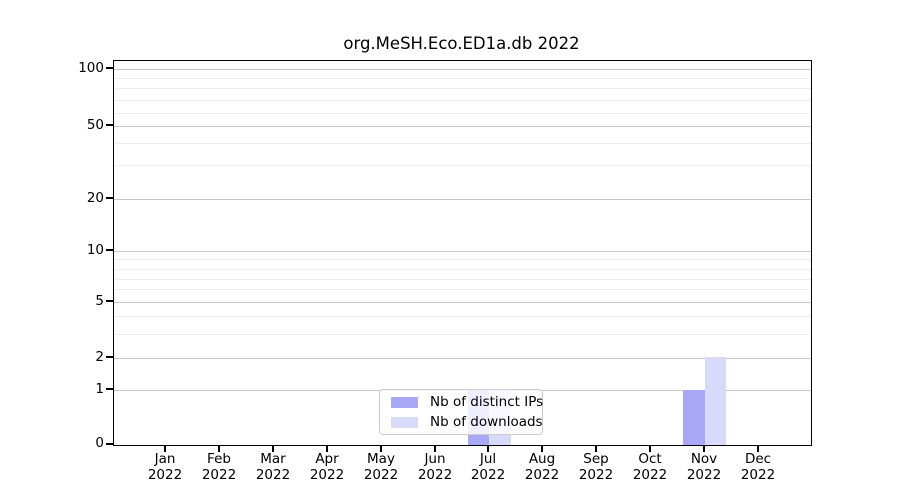  What do you see at coordinates (488, 474) in the screenshot?
I see `x-label-jul-year: 2022` at bounding box center [488, 474].